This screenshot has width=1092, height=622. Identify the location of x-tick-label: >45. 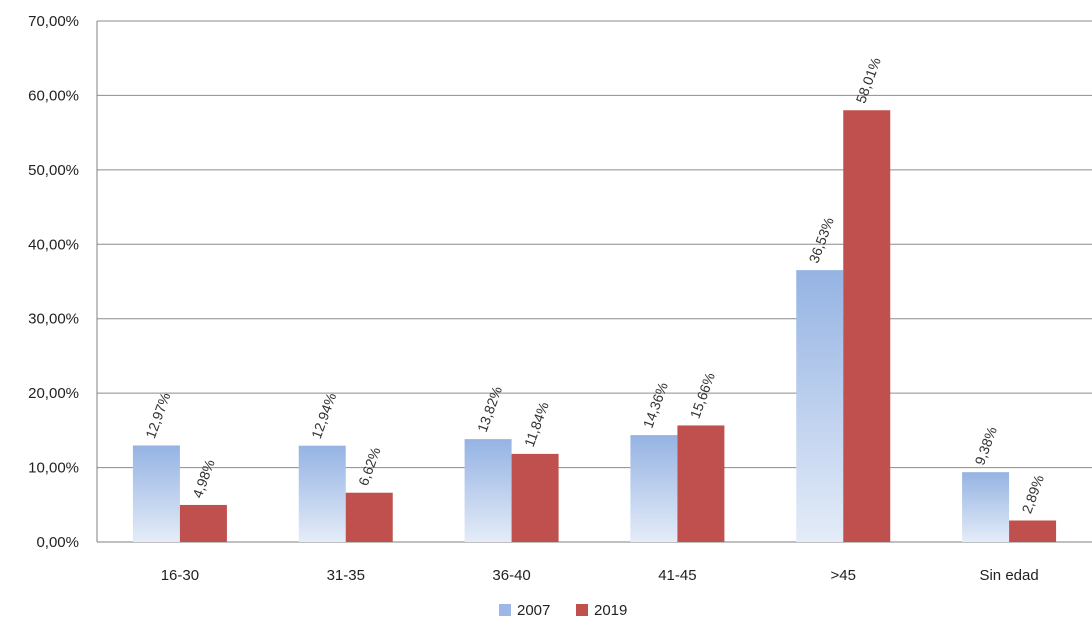
(843, 575).